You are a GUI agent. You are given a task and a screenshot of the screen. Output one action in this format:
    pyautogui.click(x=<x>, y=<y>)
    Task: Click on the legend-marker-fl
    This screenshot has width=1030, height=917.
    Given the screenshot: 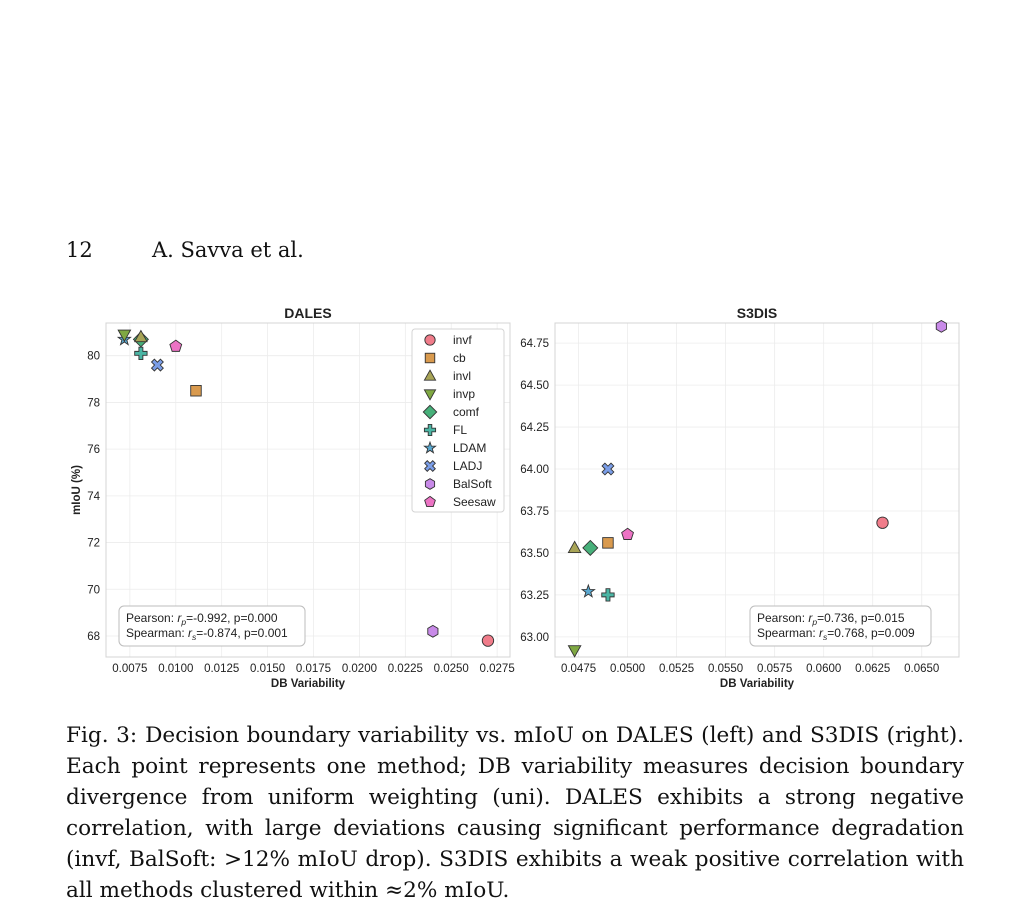 What is the action you would take?
    pyautogui.click(x=430, y=430)
    